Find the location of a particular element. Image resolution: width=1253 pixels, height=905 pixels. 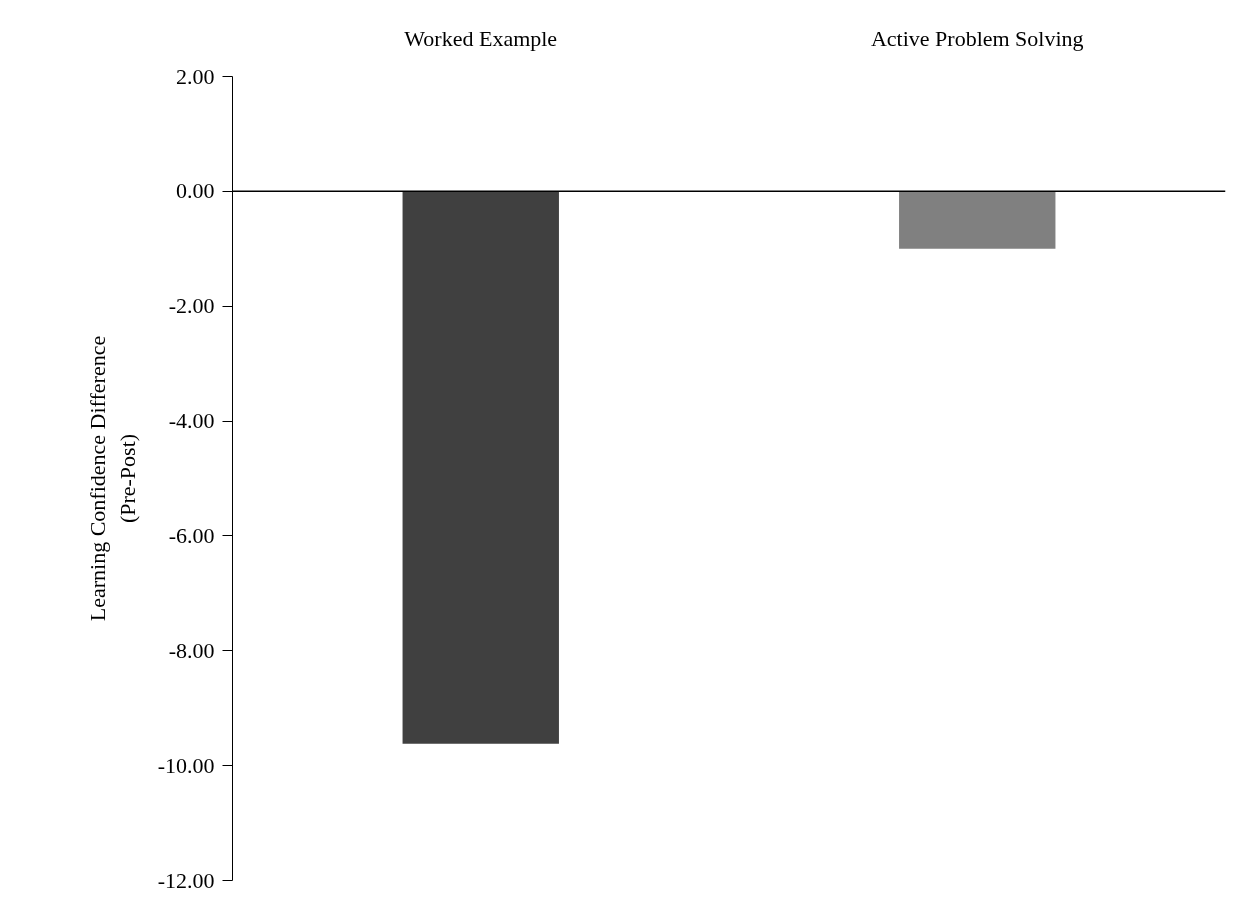

y-tick-label: -4.00 is located at coordinates (191, 421).